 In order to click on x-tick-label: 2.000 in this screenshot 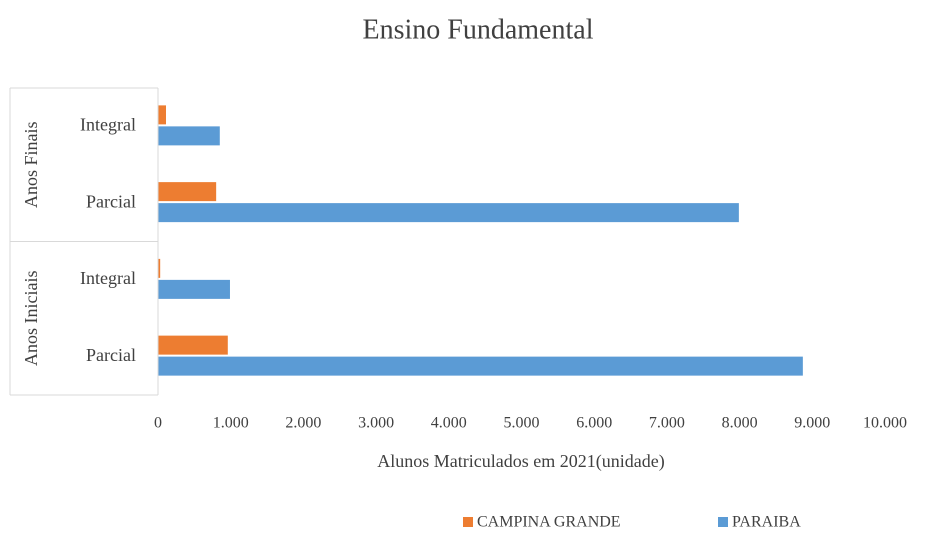, I will do `click(303, 423)`.